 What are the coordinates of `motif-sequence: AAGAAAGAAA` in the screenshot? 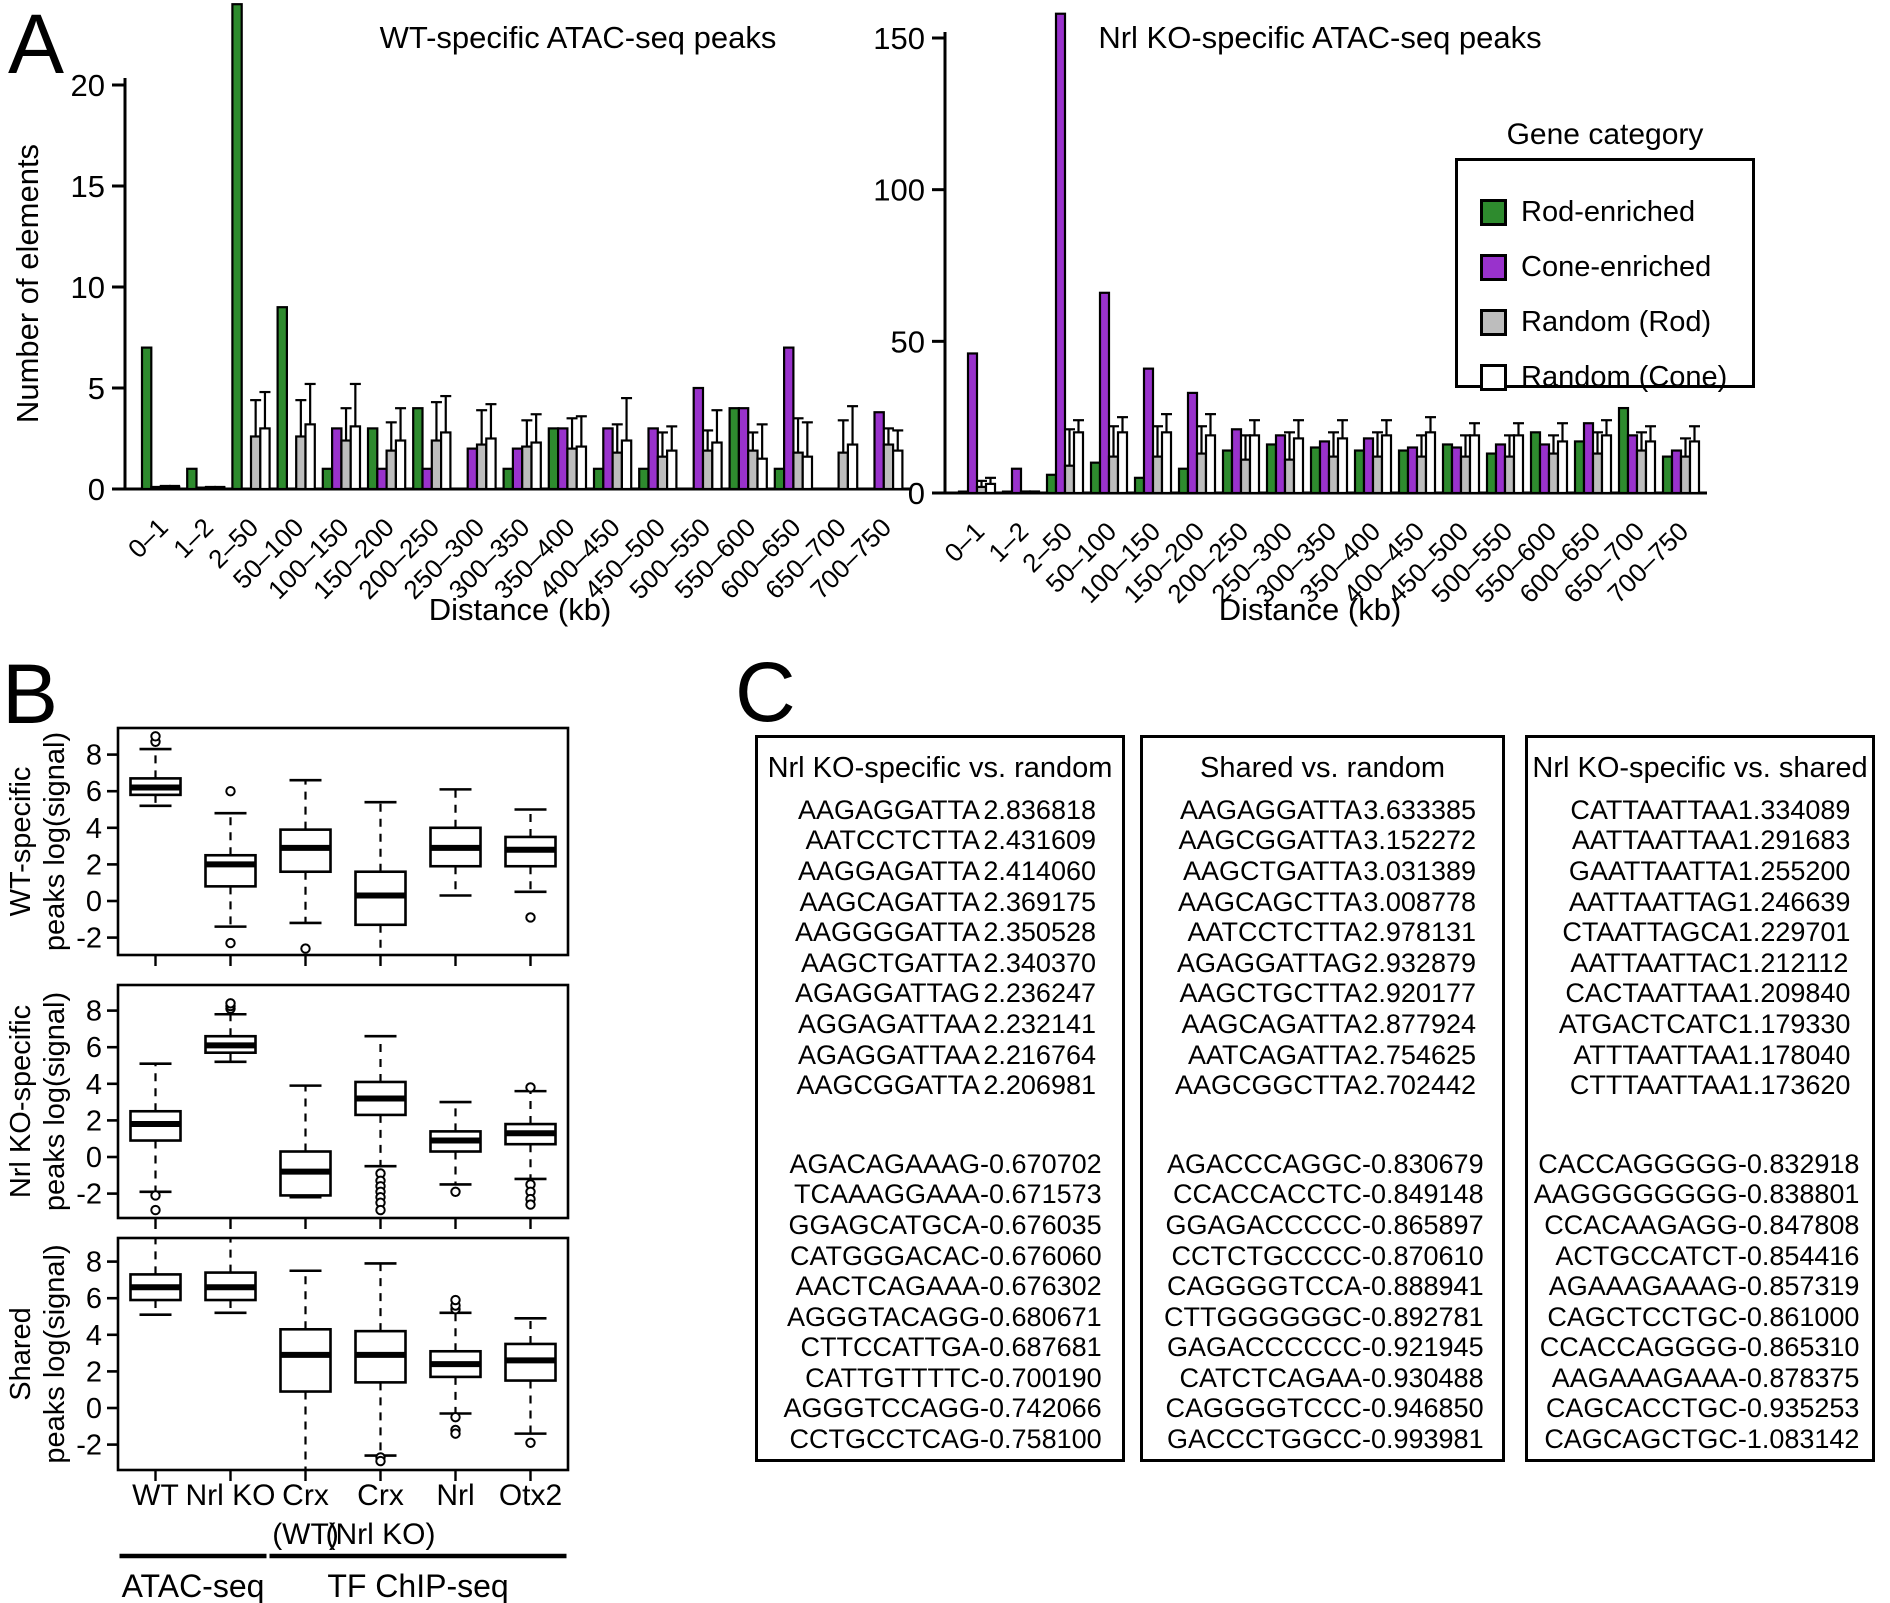 It's located at (1644, 1377).